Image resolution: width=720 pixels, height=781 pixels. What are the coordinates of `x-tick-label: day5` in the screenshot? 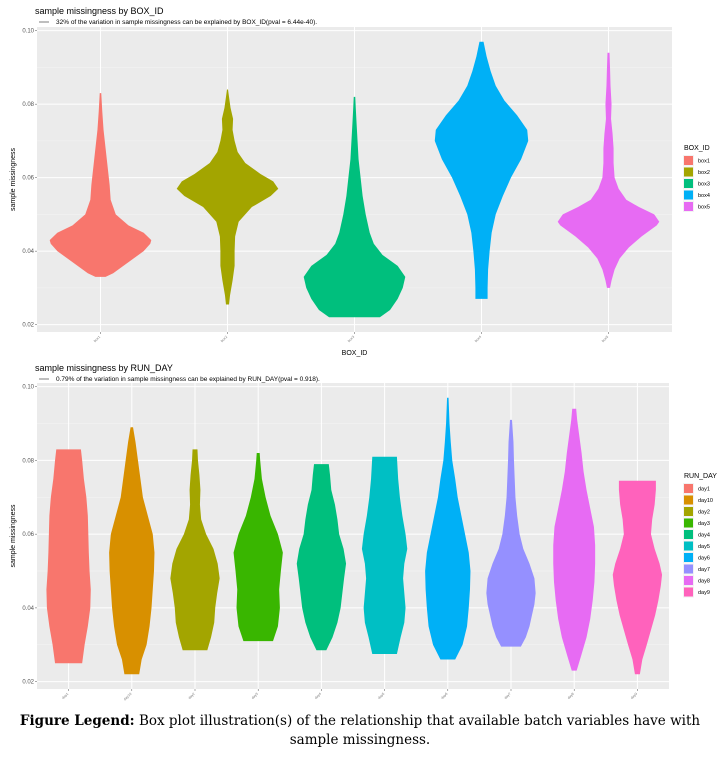 It's located at (381, 696).